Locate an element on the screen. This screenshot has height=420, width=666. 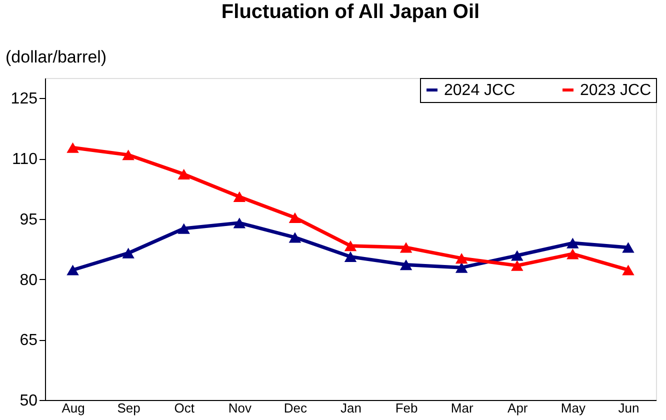
x-tick-label: Jun is located at coordinates (629, 408).